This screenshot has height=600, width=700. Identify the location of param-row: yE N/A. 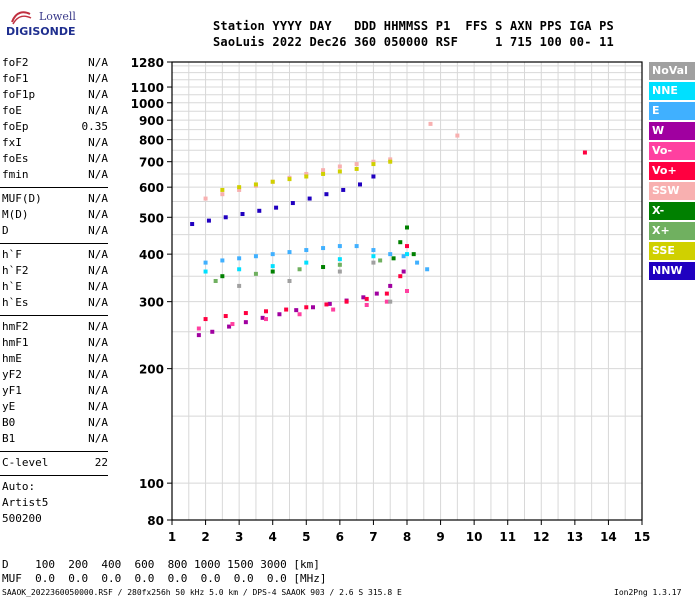
(56, 408).